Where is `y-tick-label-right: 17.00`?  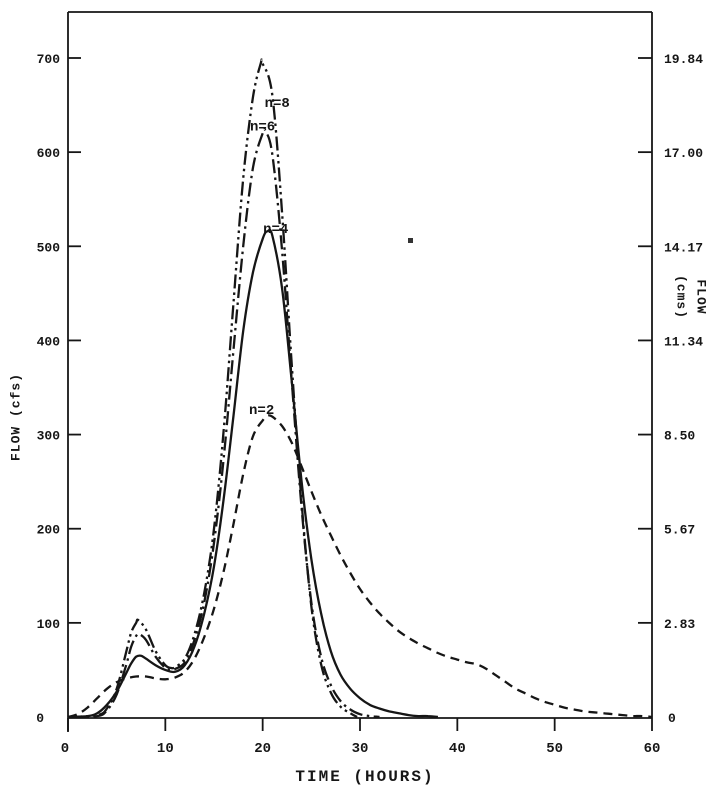 y-tick-label-right: 17.00 is located at coordinates (683, 153).